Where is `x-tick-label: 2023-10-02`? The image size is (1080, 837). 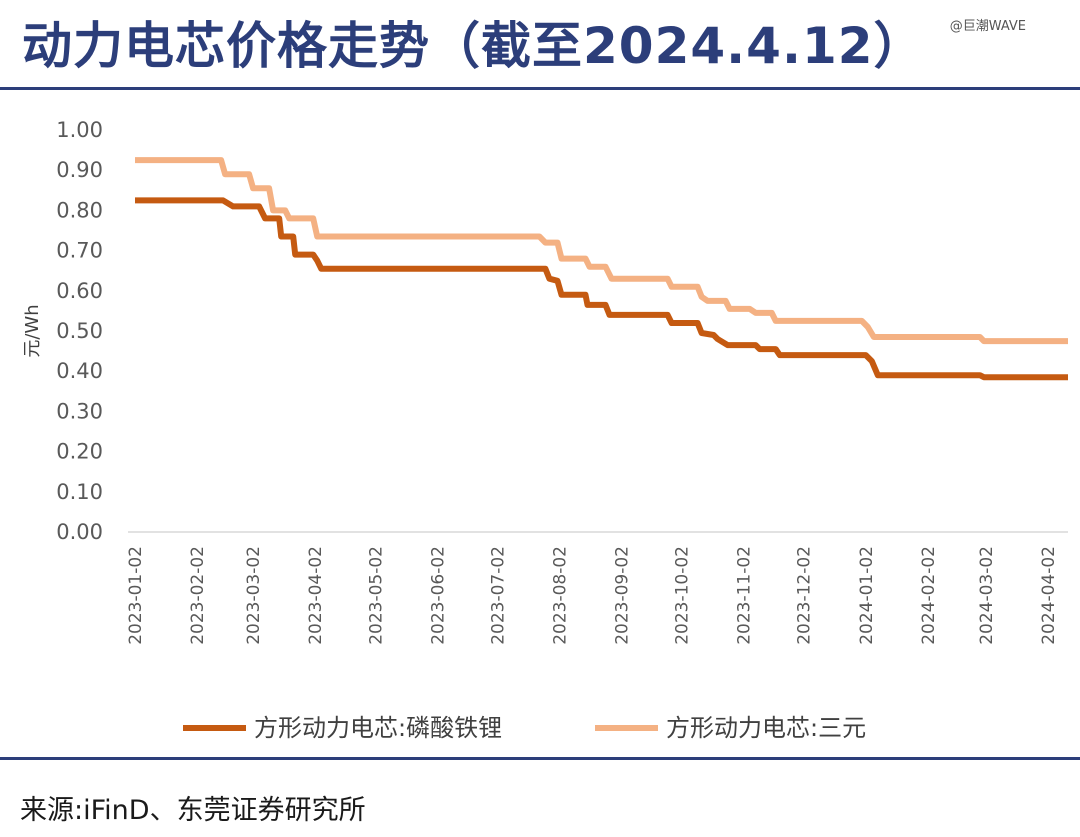 x-tick-label: 2023-10-02 is located at coordinates (683, 595).